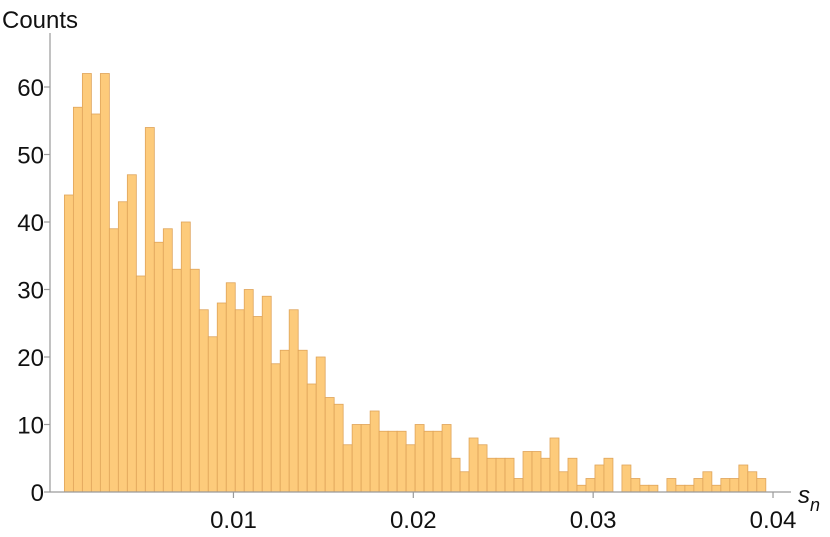 Image resolution: width=830 pixels, height=537 pixels. What do you see at coordinates (37, 493) in the screenshot?
I see `y-tick-label: 0` at bounding box center [37, 493].